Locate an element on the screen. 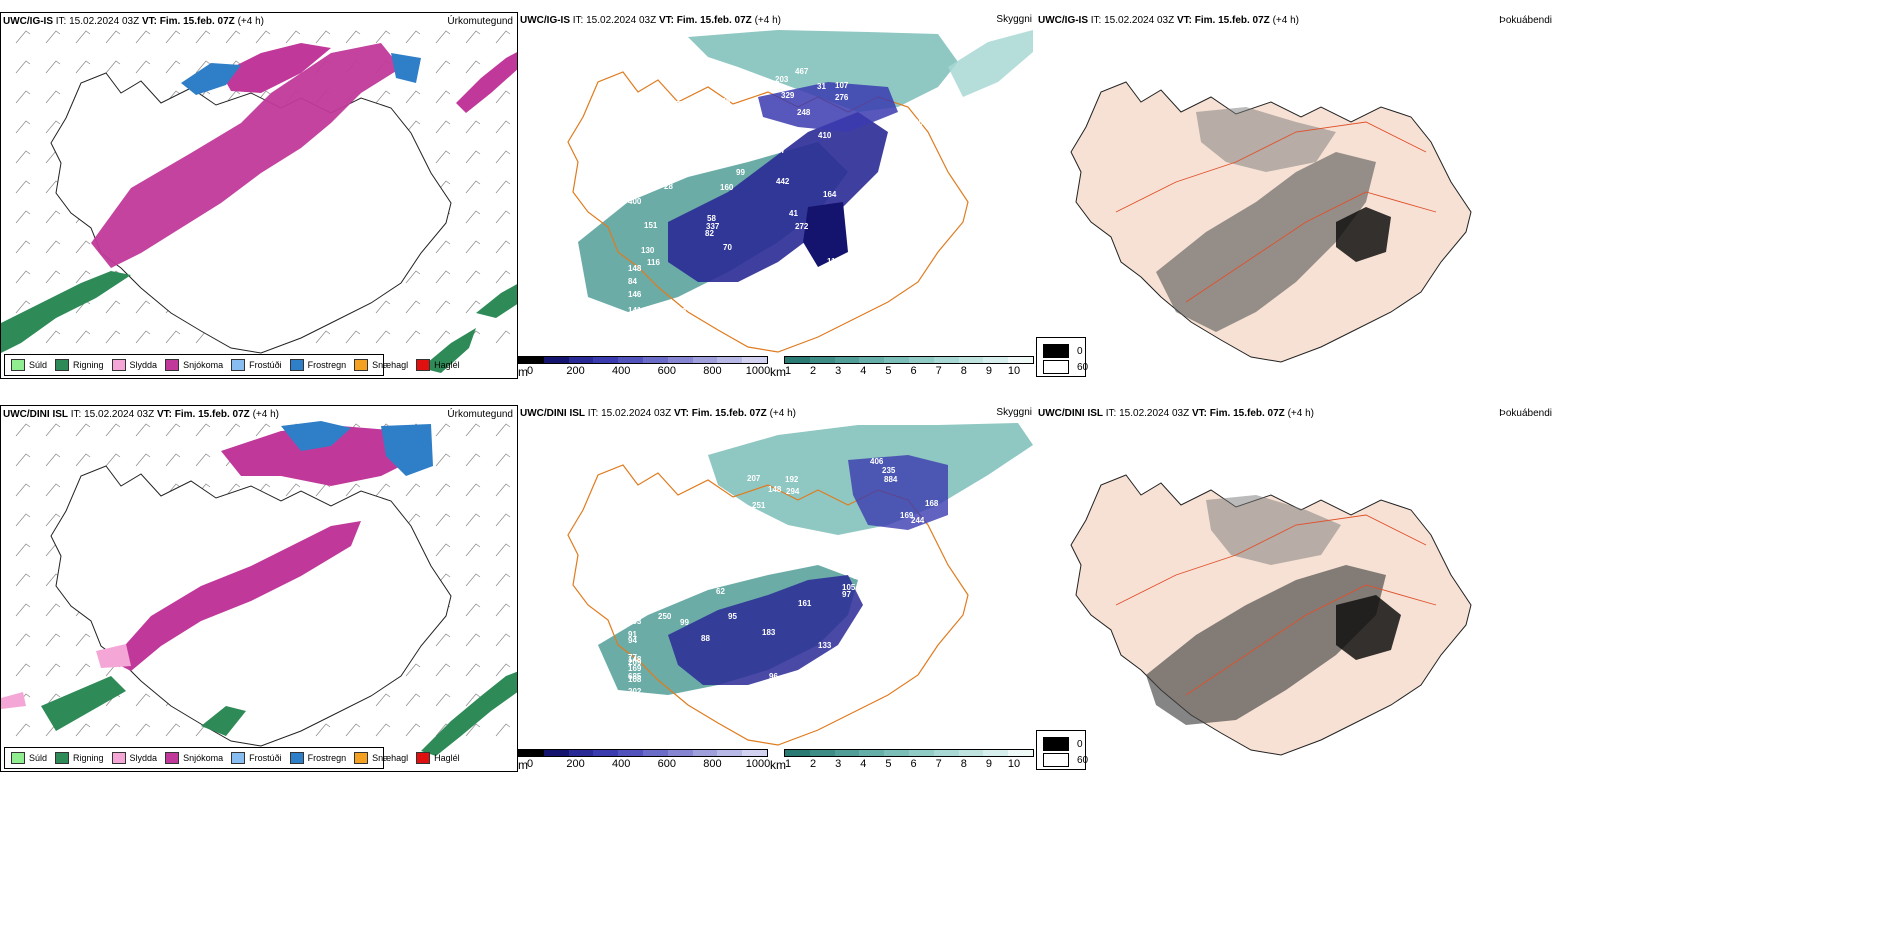 The width and height of the screenshot is (1900, 950). legend-item: Snæhagl is located at coordinates (381, 758).